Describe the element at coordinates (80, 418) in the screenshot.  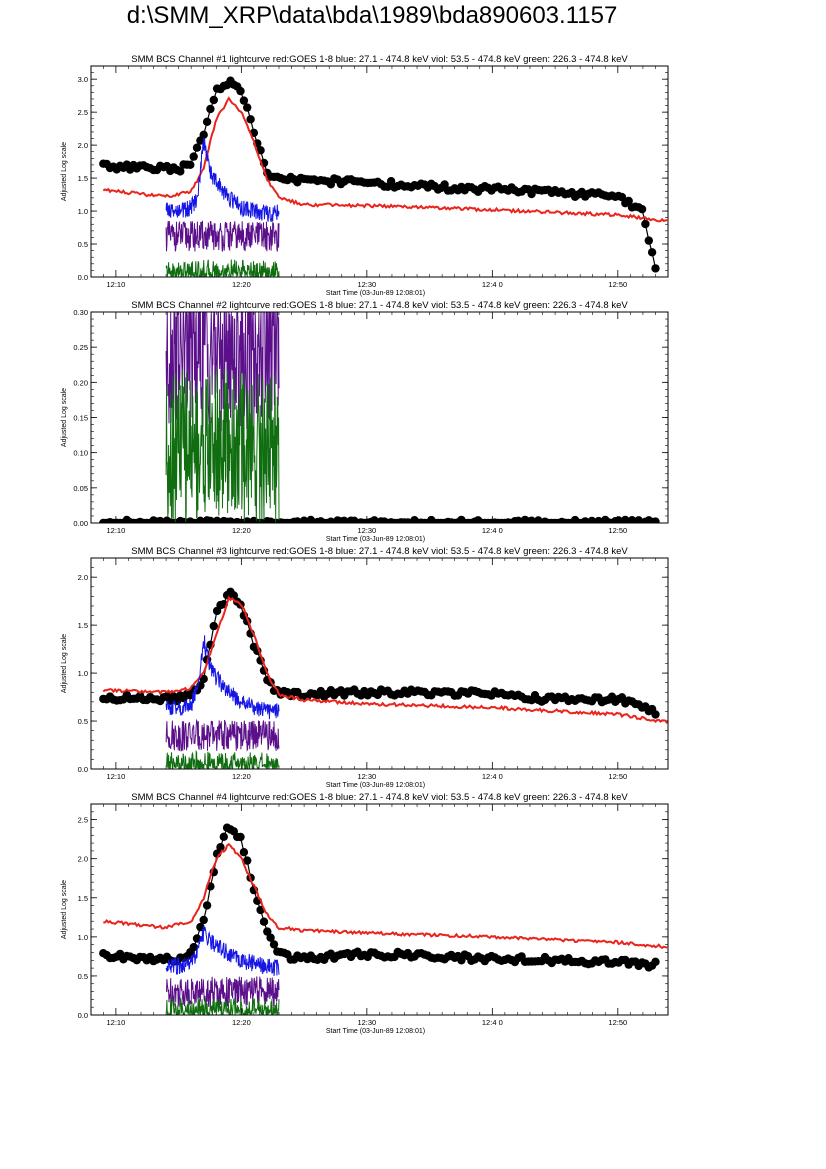
I see `y-tick-label: 0.15` at that location.